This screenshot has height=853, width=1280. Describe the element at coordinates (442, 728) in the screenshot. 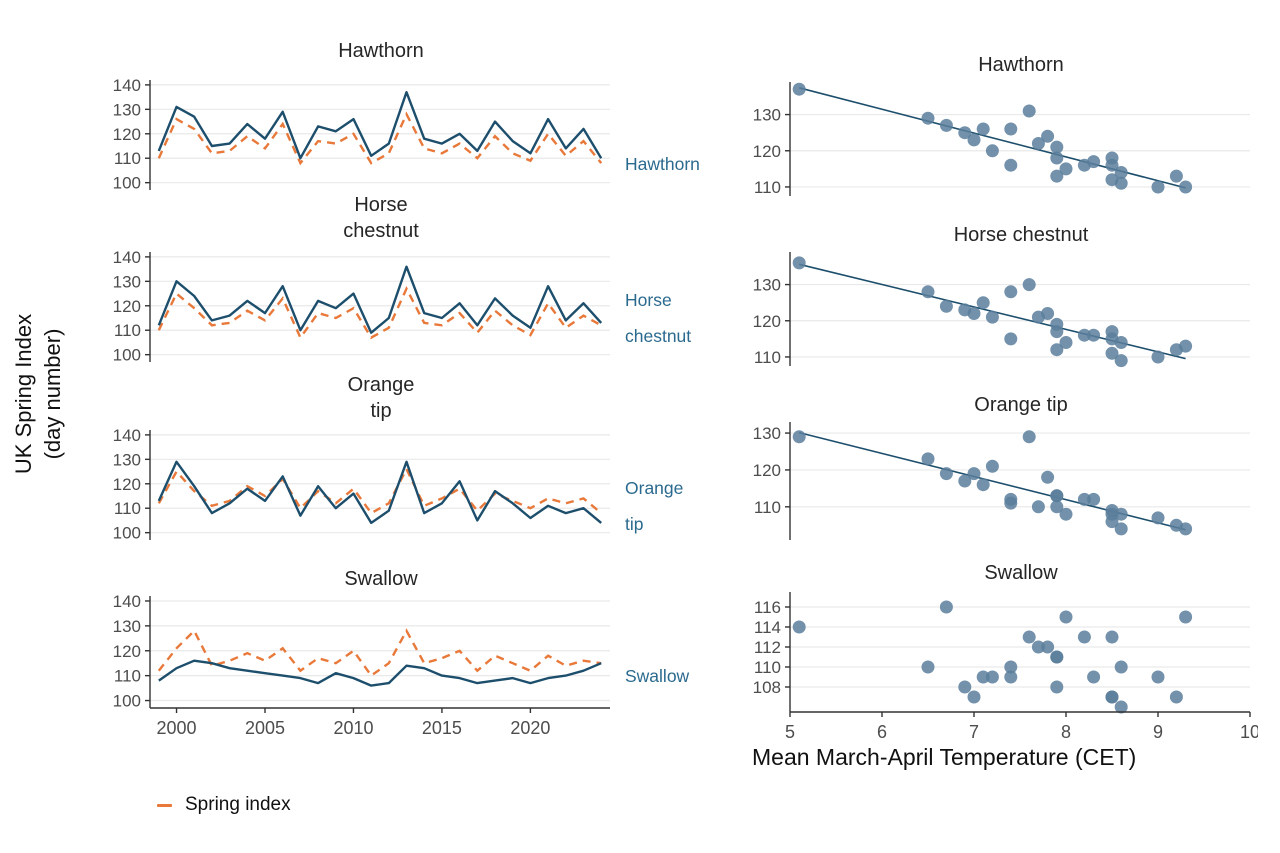

I see `svg-text: 2015` at that location.